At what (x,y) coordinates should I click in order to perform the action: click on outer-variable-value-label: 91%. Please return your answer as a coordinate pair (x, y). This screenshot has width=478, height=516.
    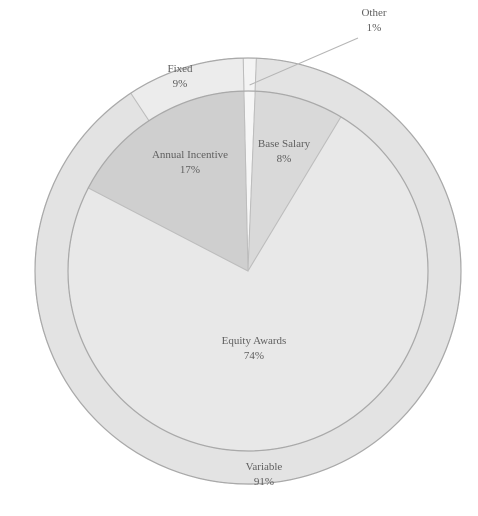
    Looking at the image, I should click on (264, 482).